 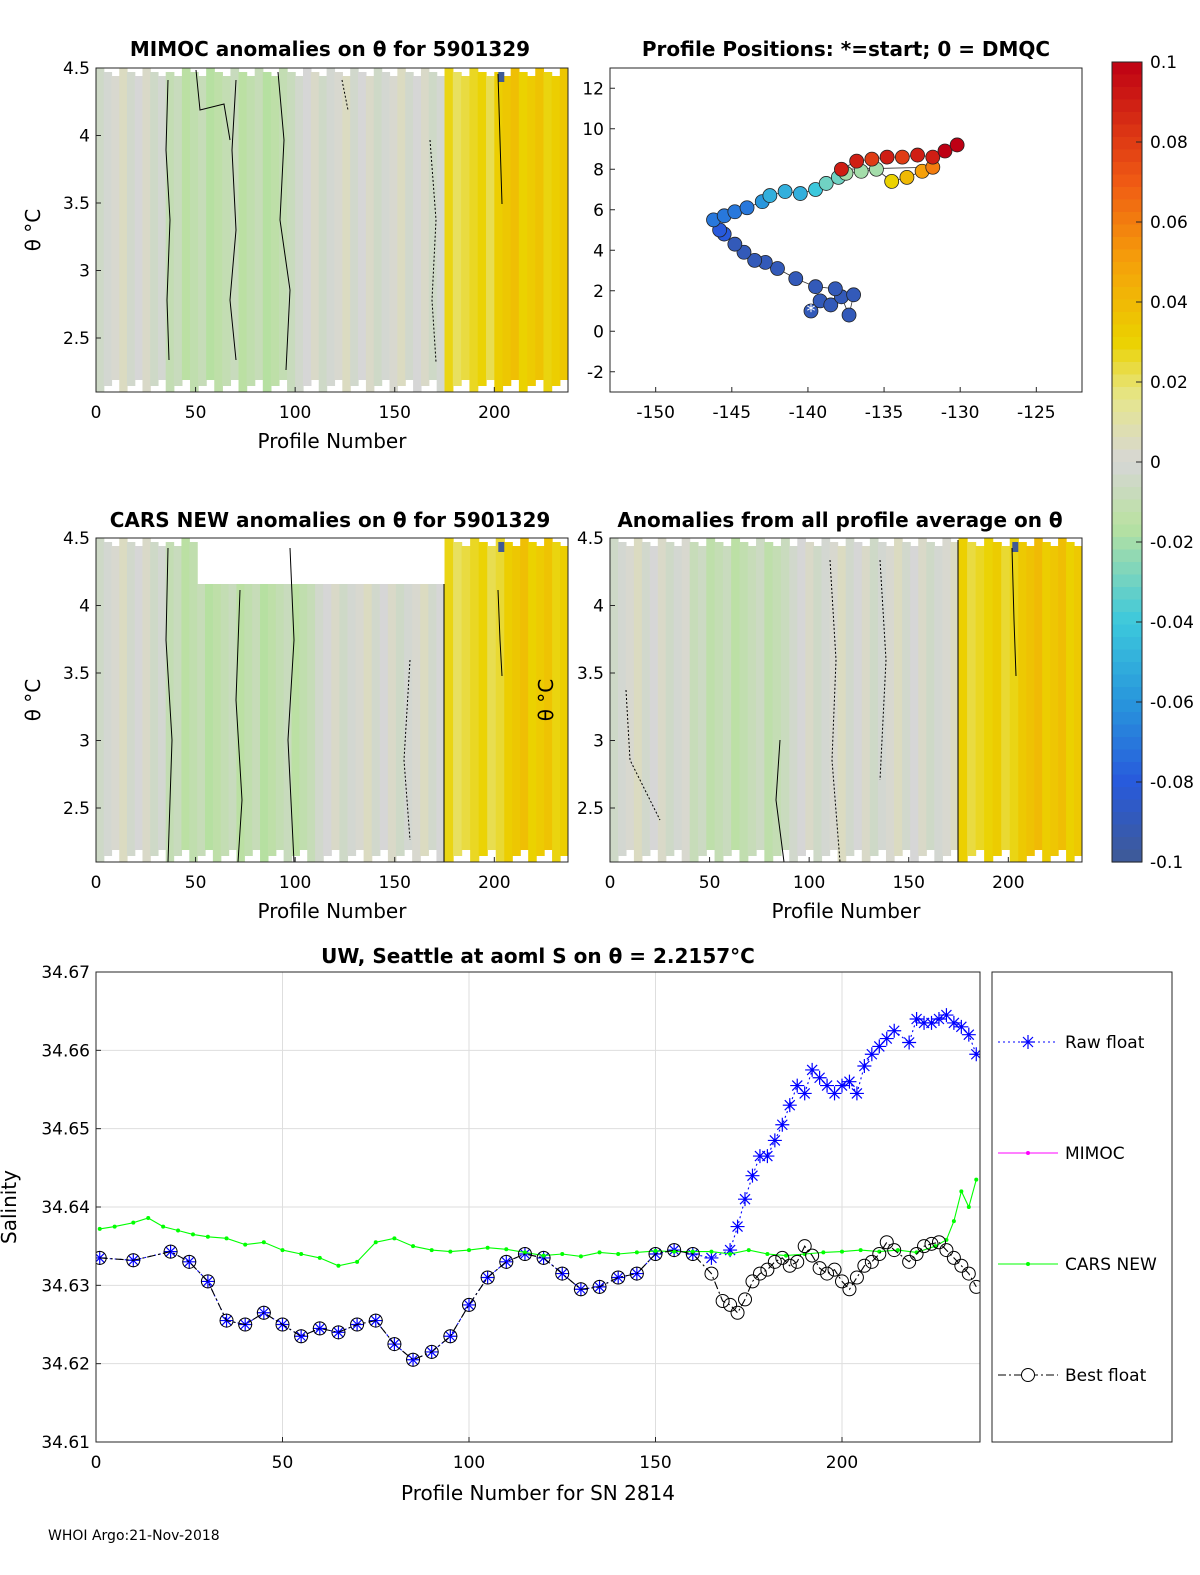 I want to click on start-marker: *, so click(x=810, y=311).